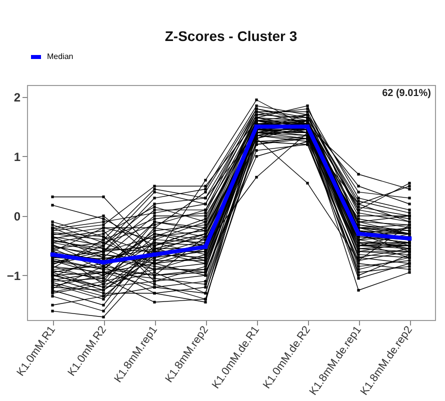  What do you see at coordinates (17, 97) in the screenshot?
I see `y-tick-label: 2` at bounding box center [17, 97].